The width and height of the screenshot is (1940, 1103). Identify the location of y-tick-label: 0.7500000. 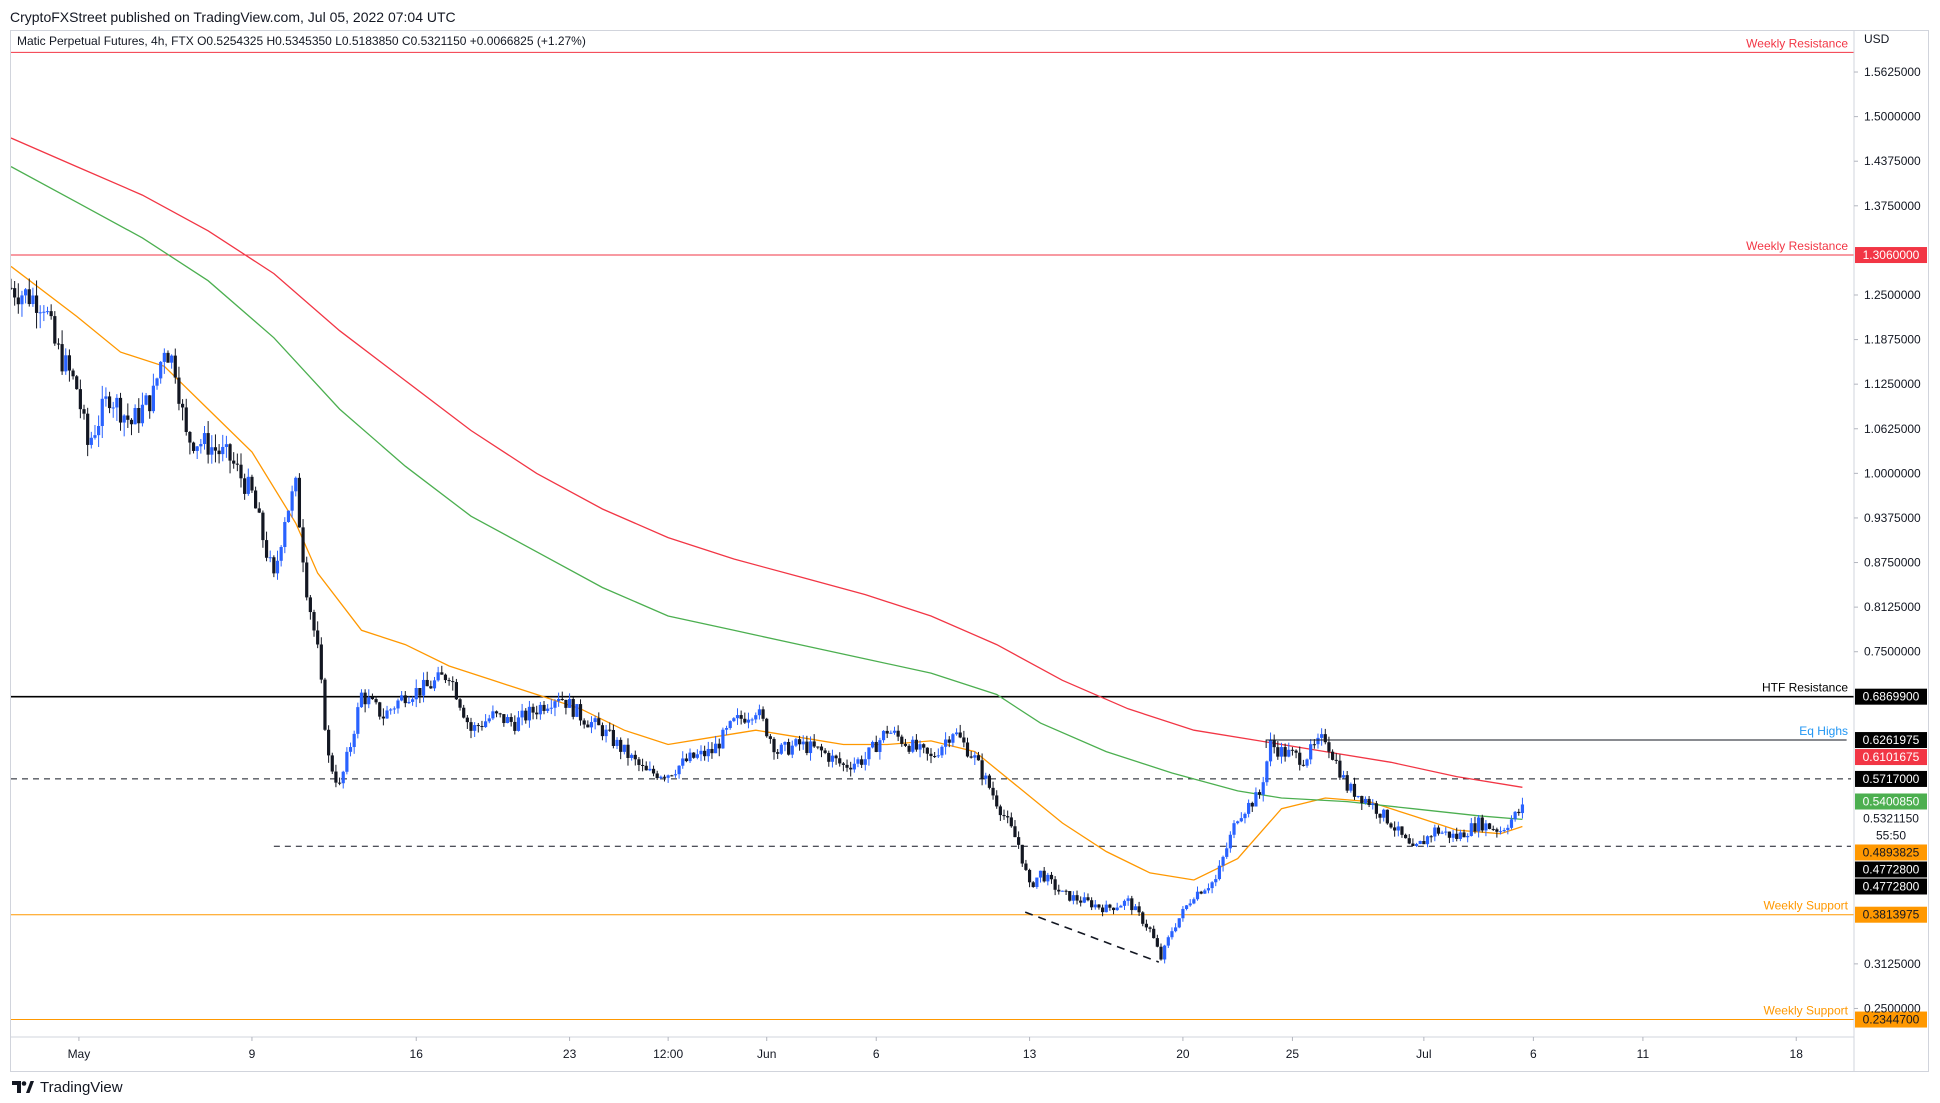
(1892, 652).